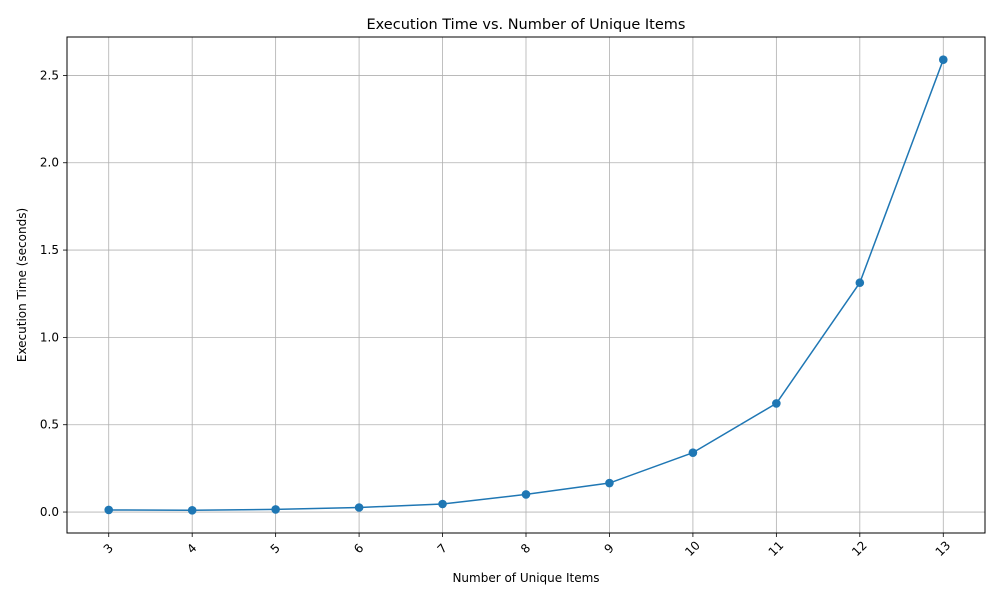 This screenshot has width=1000, height=600. What do you see at coordinates (49, 250) in the screenshot?
I see `y-tick-label: 1.5` at bounding box center [49, 250].